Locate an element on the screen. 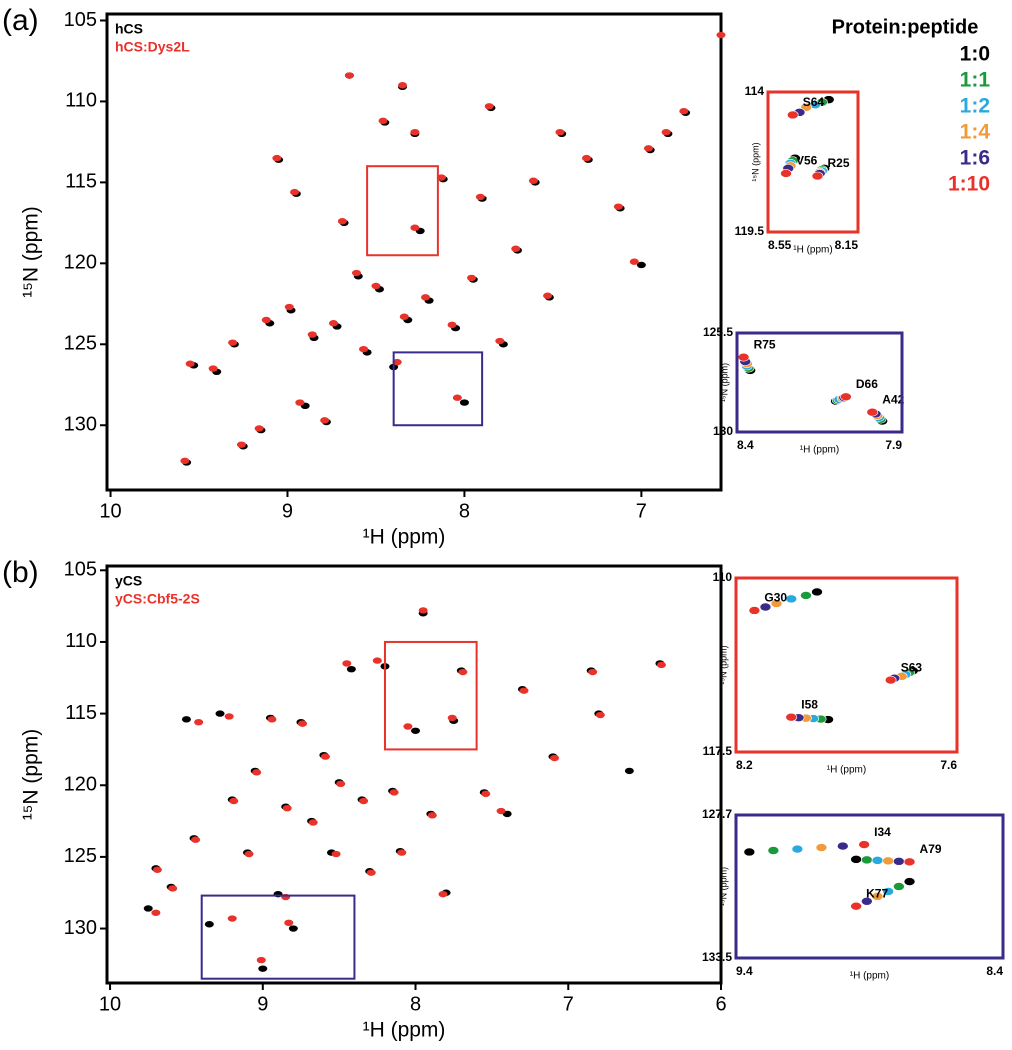 The height and width of the screenshot is (1050, 1012). y-tick-label: 117.5 is located at coordinates (718, 751).